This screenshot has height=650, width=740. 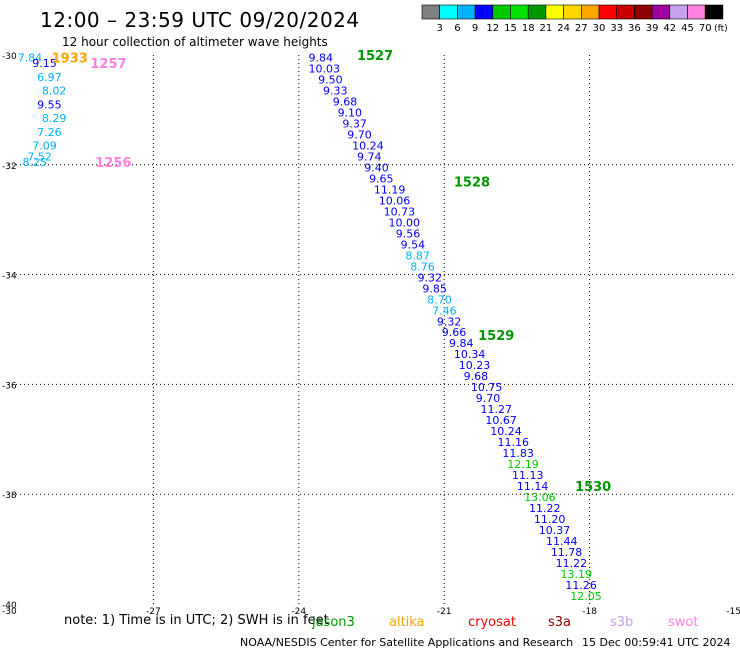 What do you see at coordinates (523, 464) in the screenshot?
I see `data-point-label: 12.19` at bounding box center [523, 464].